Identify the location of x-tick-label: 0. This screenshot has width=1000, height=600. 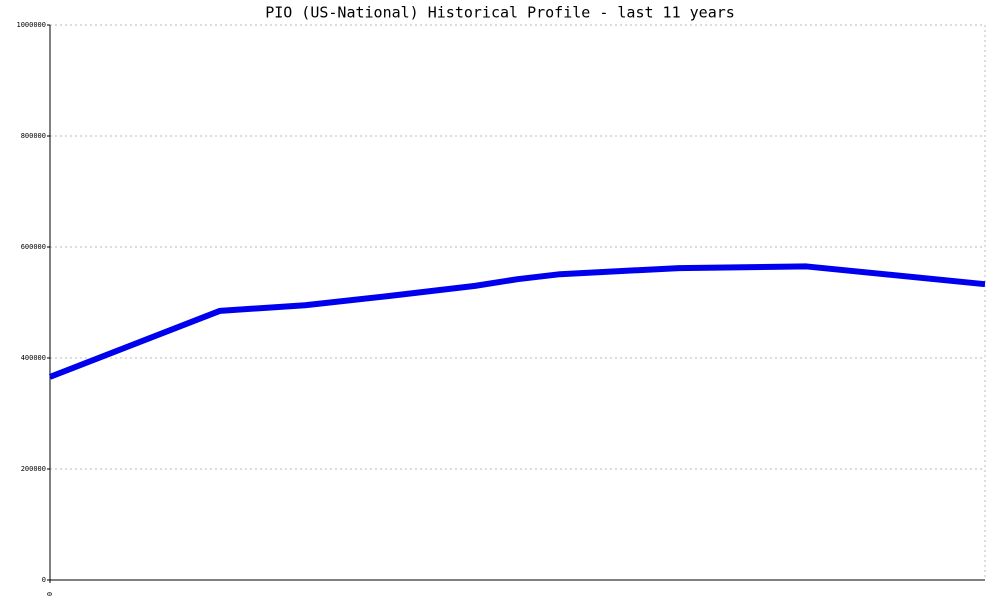
(50, 594).